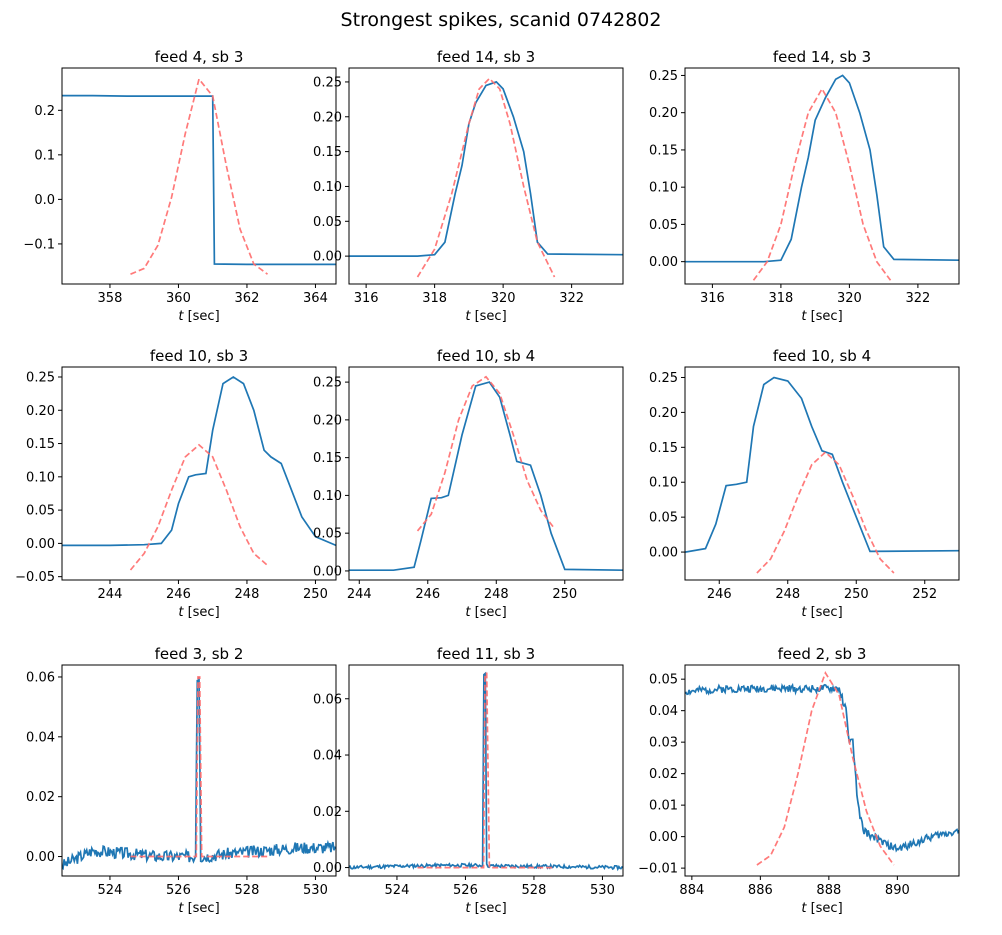 The height and width of the screenshot is (935, 1002). Describe the element at coordinates (178, 890) in the screenshot. I see `x-tick-label: 526` at that location.